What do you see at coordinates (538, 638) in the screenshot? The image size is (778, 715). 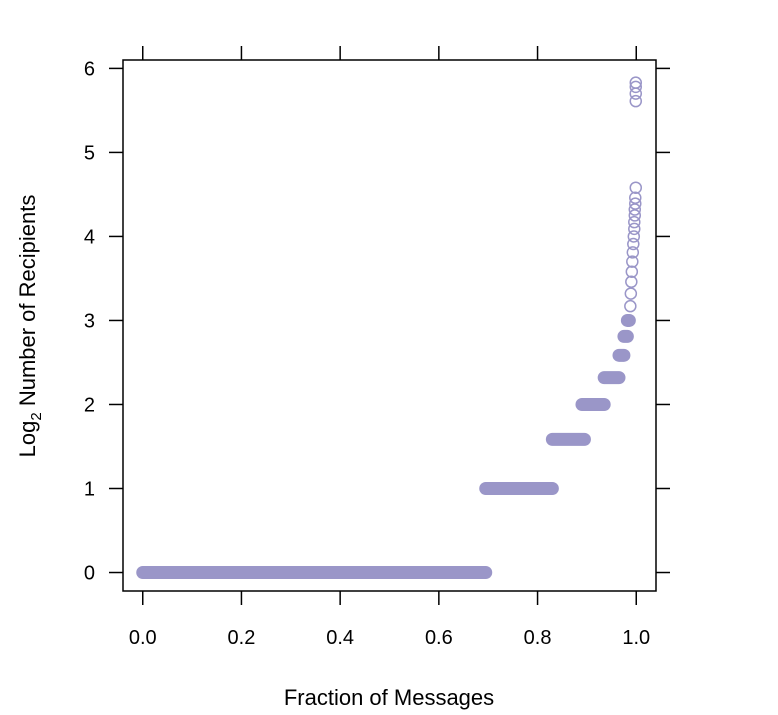 I see `x-tick-label: 0.8` at bounding box center [538, 638].